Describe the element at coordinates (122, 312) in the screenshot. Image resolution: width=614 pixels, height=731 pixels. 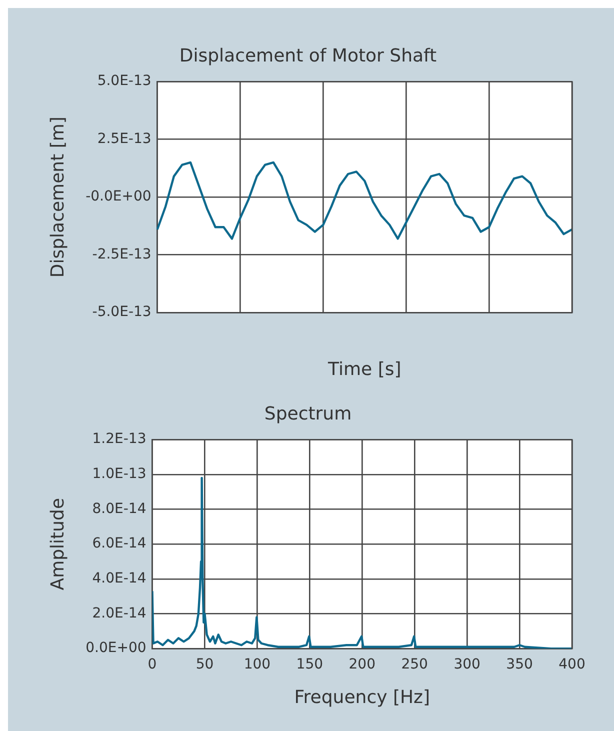
I see `y-tick-label: -5.0E-13` at that location.